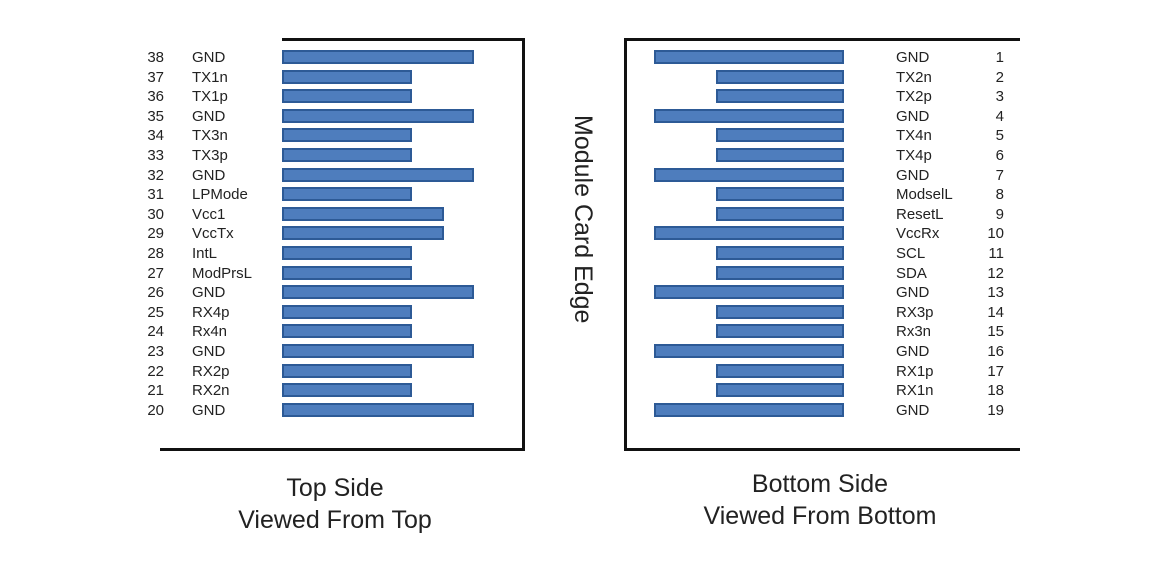  I want to click on top-side-frame-top, so click(403, 39).